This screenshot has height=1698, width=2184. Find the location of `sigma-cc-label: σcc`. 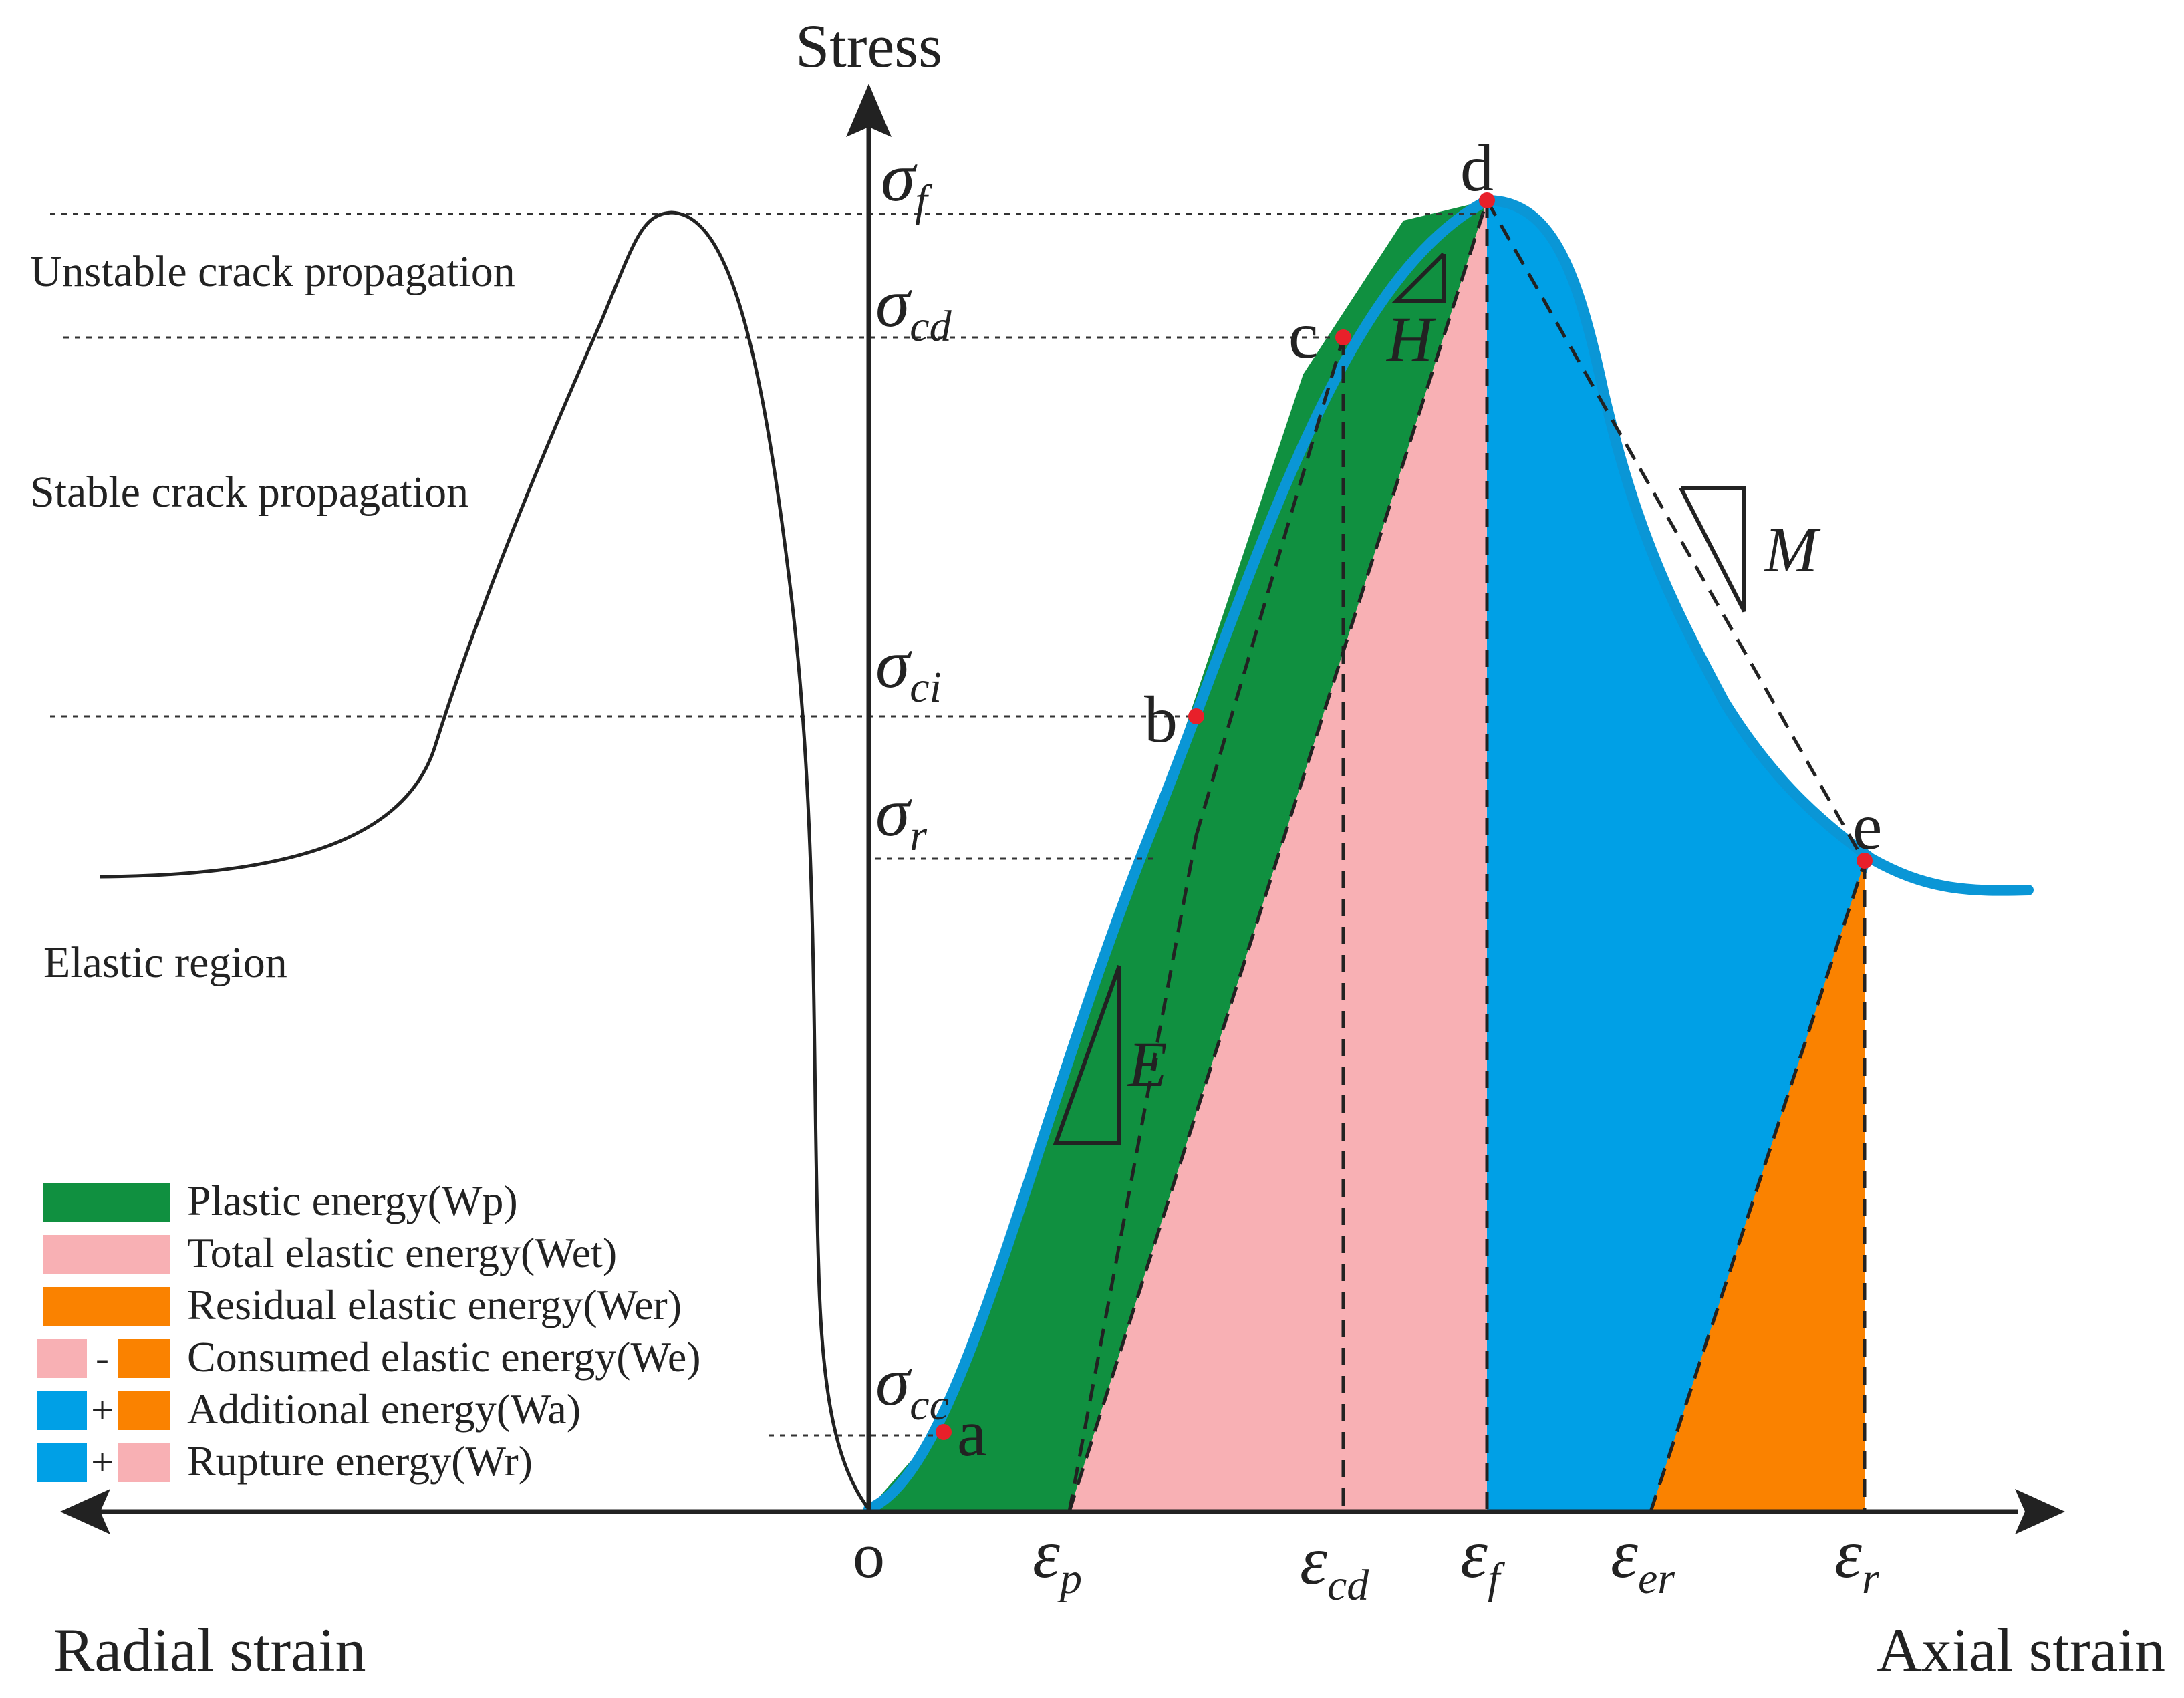

sigma-cc-label: σcc is located at coordinates (912, 1386).